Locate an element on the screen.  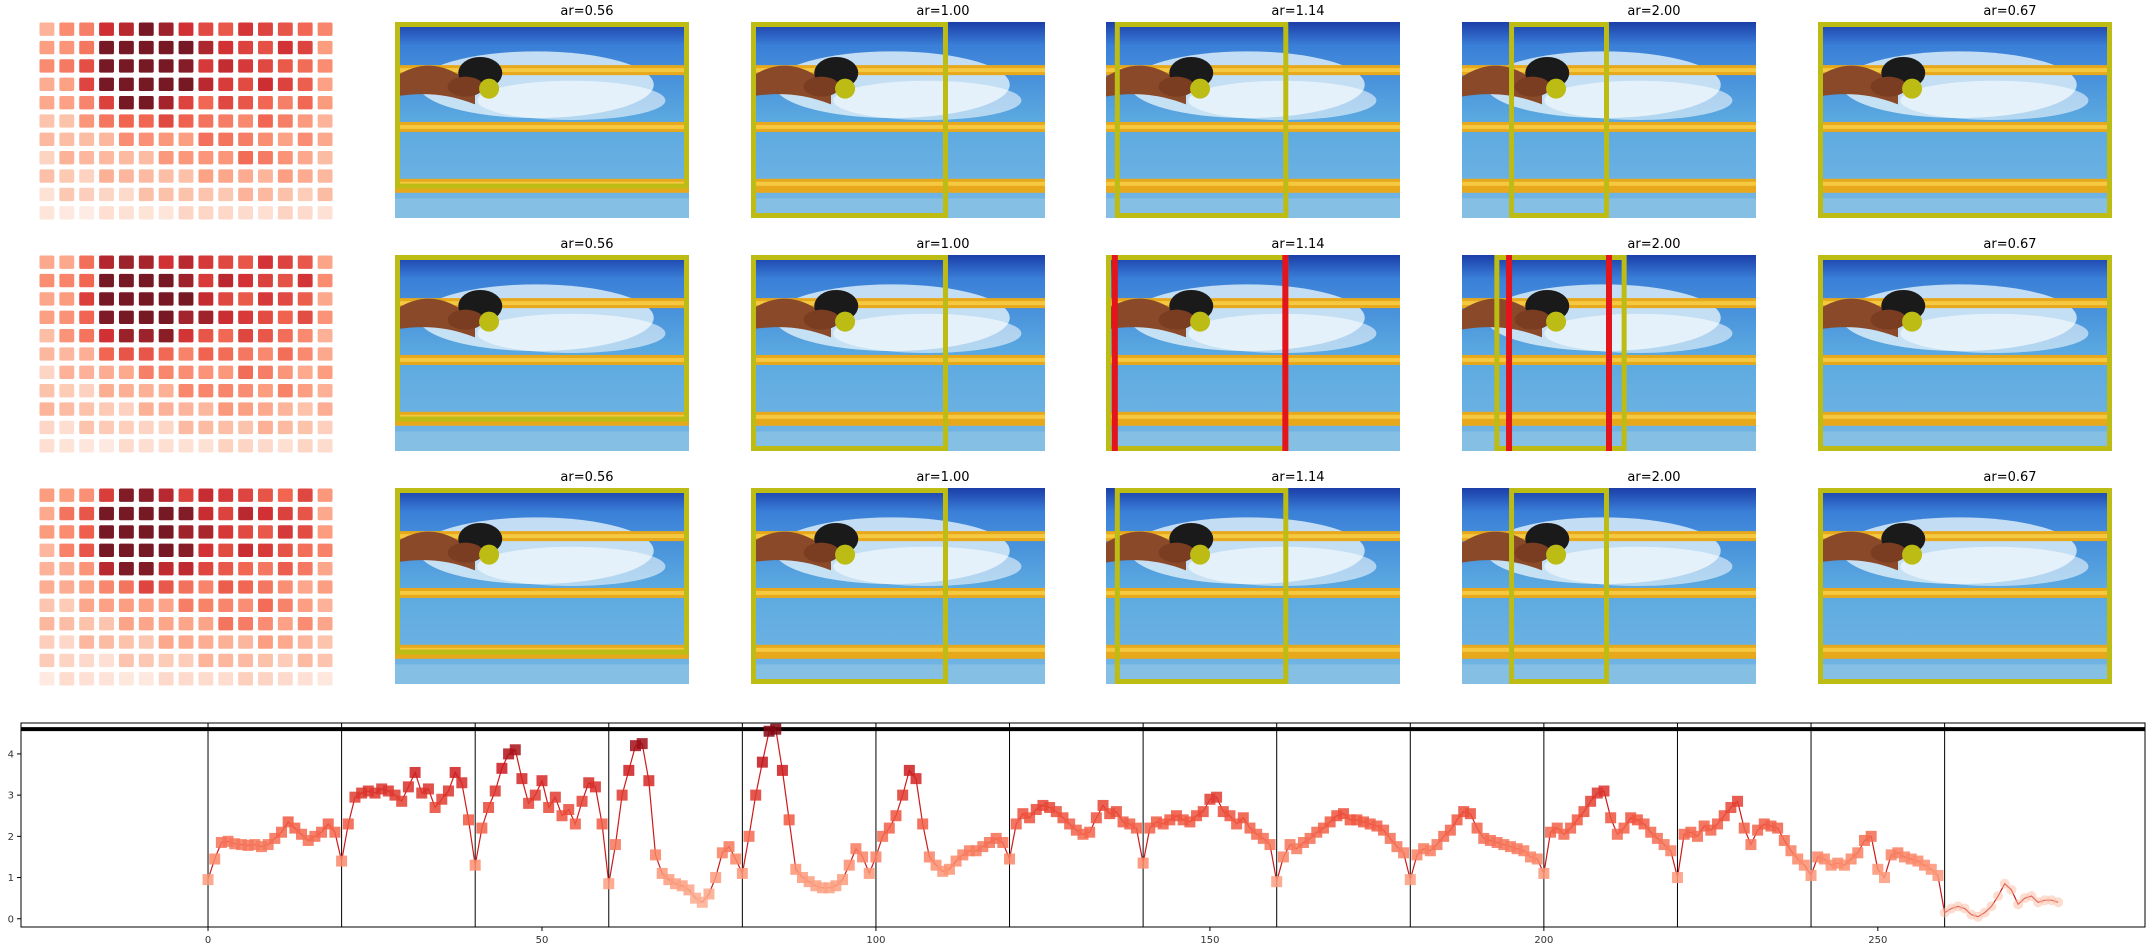
panel-title: ar=0.56 is located at coordinates (587, 244).